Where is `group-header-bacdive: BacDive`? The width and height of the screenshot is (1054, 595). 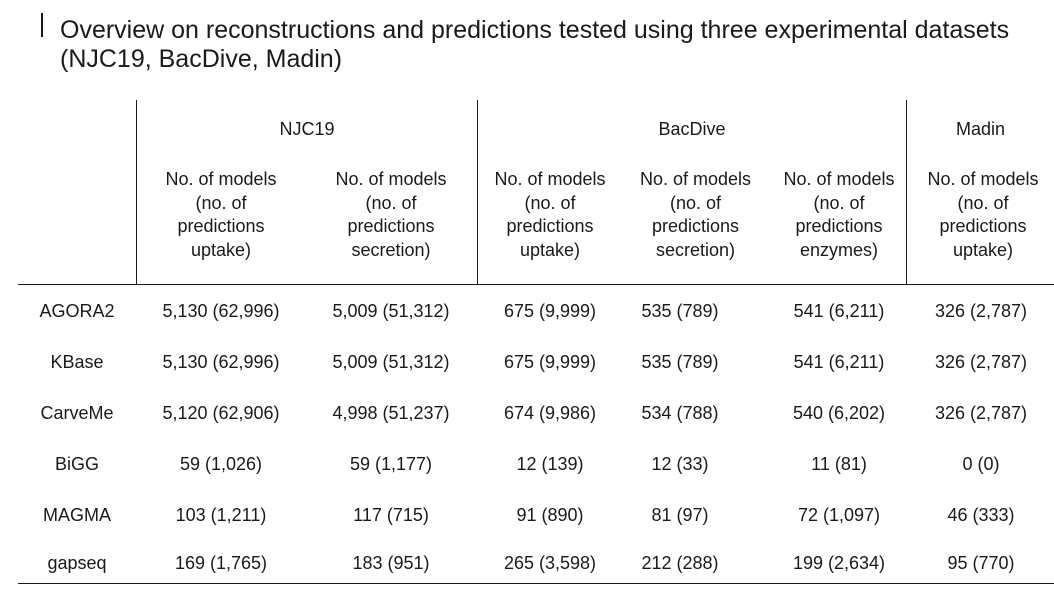
group-header-bacdive: BacDive is located at coordinates (692, 129).